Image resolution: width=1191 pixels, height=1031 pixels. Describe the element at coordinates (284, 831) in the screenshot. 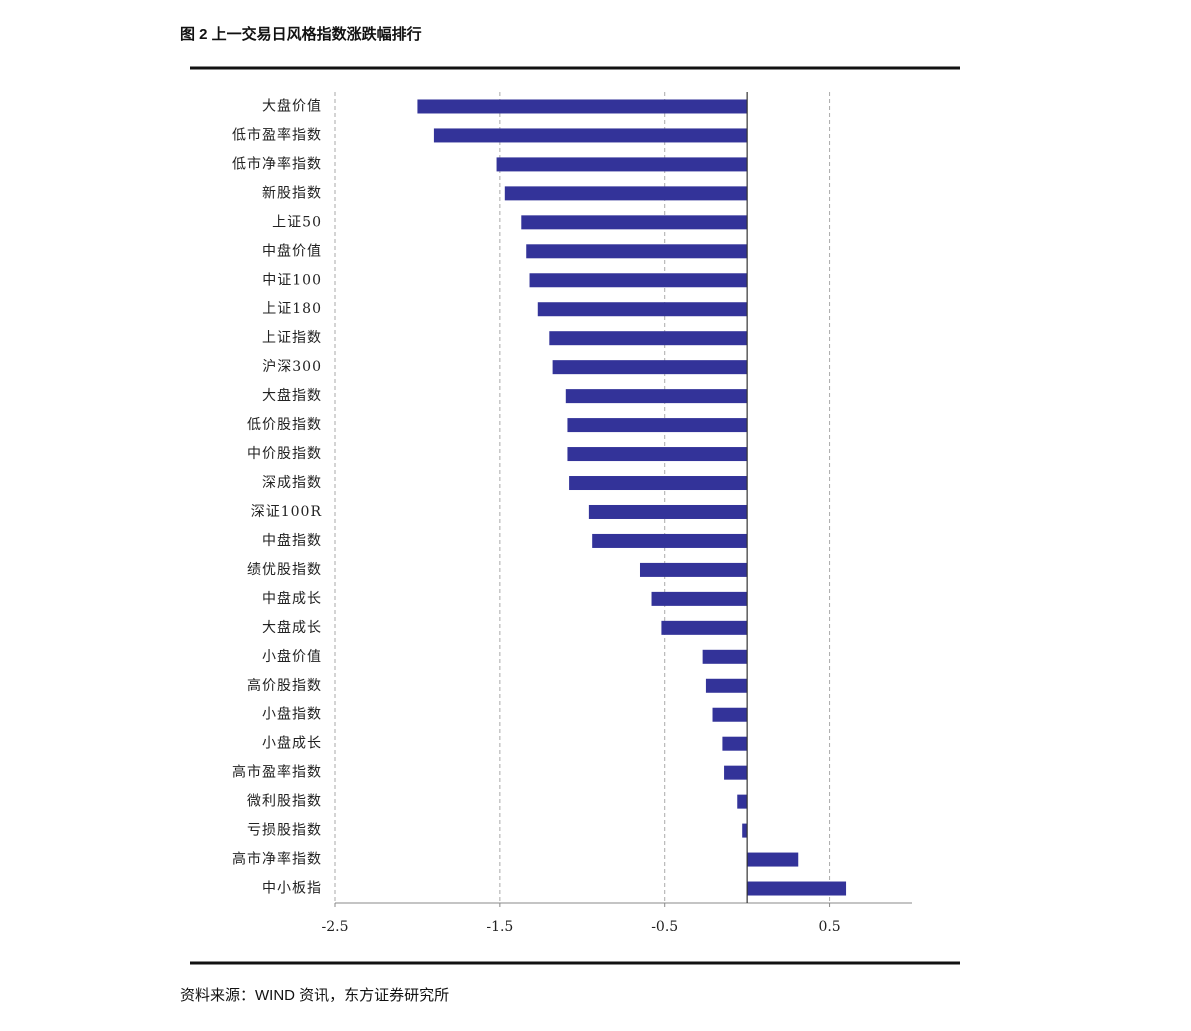

I see `y-tick-label: 亏损股指数` at that location.